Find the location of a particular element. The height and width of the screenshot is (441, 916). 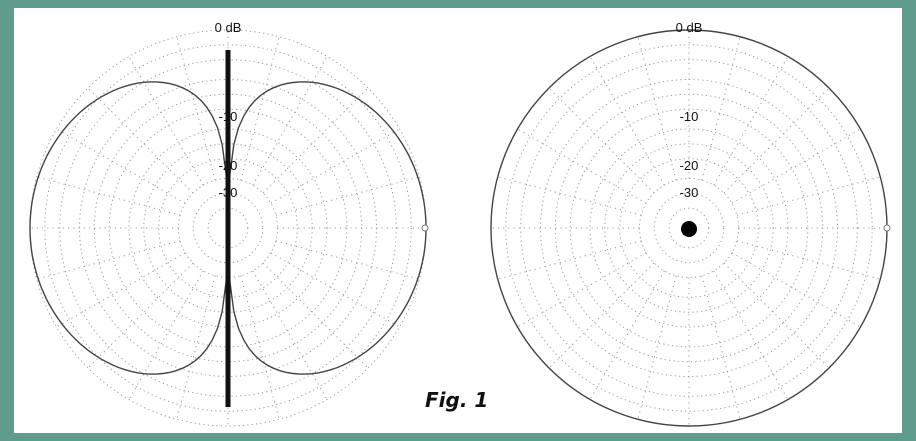

left-0db-label: 0 dB is located at coordinates (228, 27).